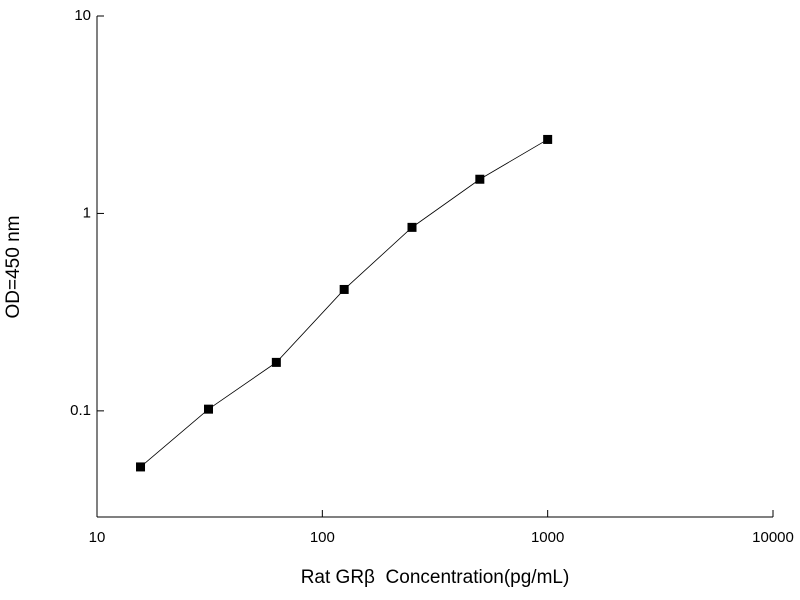 This screenshot has width=800, height=600. Describe the element at coordinates (773, 537) in the screenshot. I see `x-tick-label: 10000` at that location.